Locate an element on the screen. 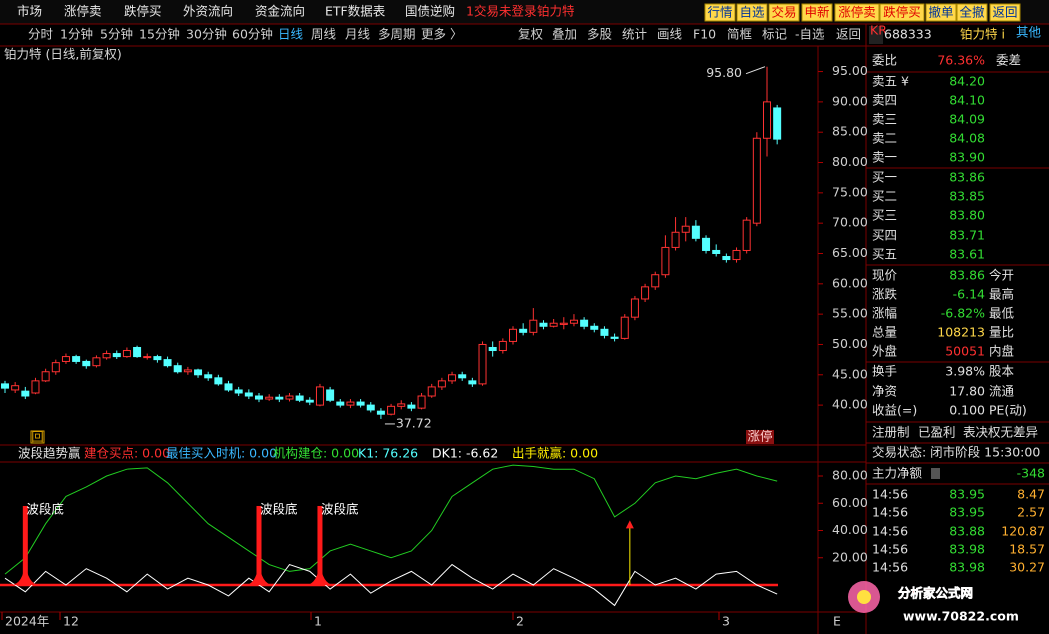 Image resolution: width=1049 pixels, height=634 pixels. stat-value: 3.98% is located at coordinates (965, 371).